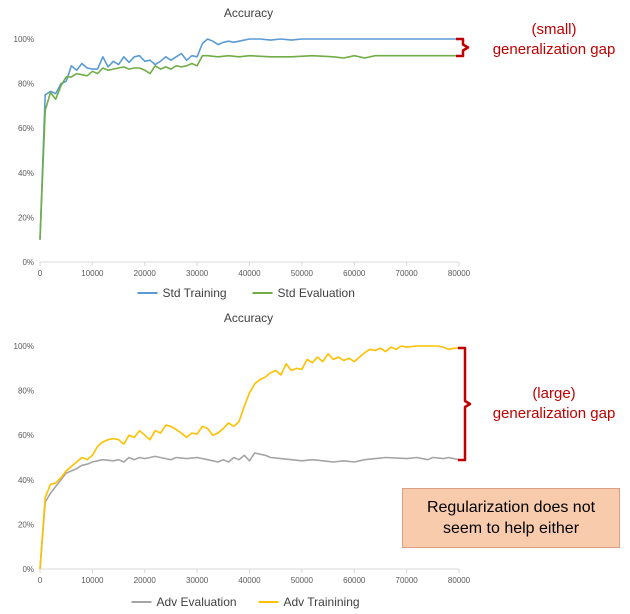 This screenshot has height=614, width=630. I want to click on chart1-x-tick-label: 60000, so click(354, 273).